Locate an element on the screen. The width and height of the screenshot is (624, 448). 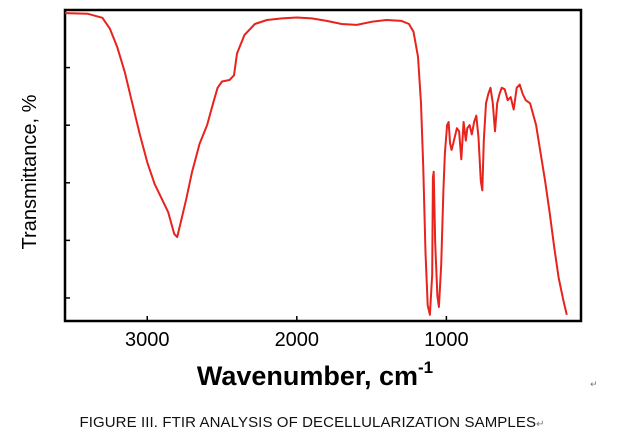
x-axis-label-text: Wavenumber, cm is located at coordinates (307, 376).